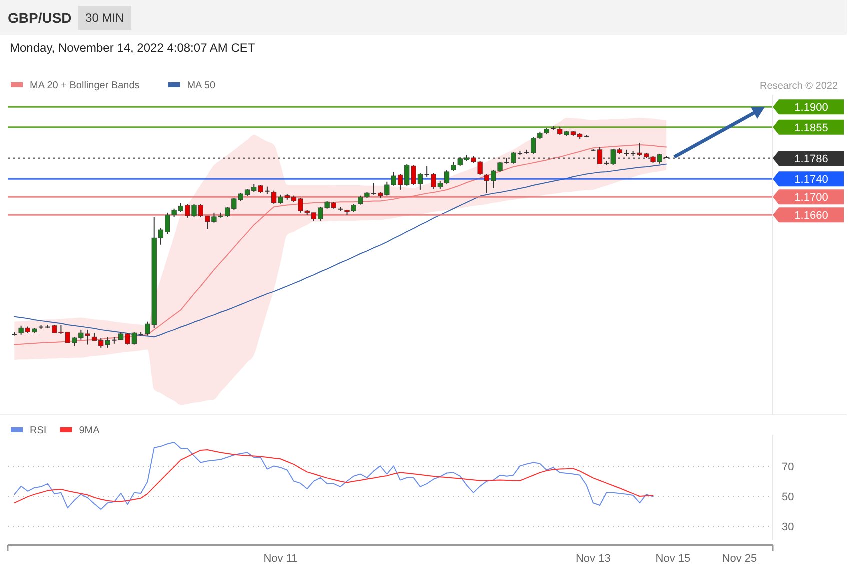 The image size is (861, 571). Describe the element at coordinates (811, 108) in the screenshot. I see `y-tick-label: 1.1900` at that location.